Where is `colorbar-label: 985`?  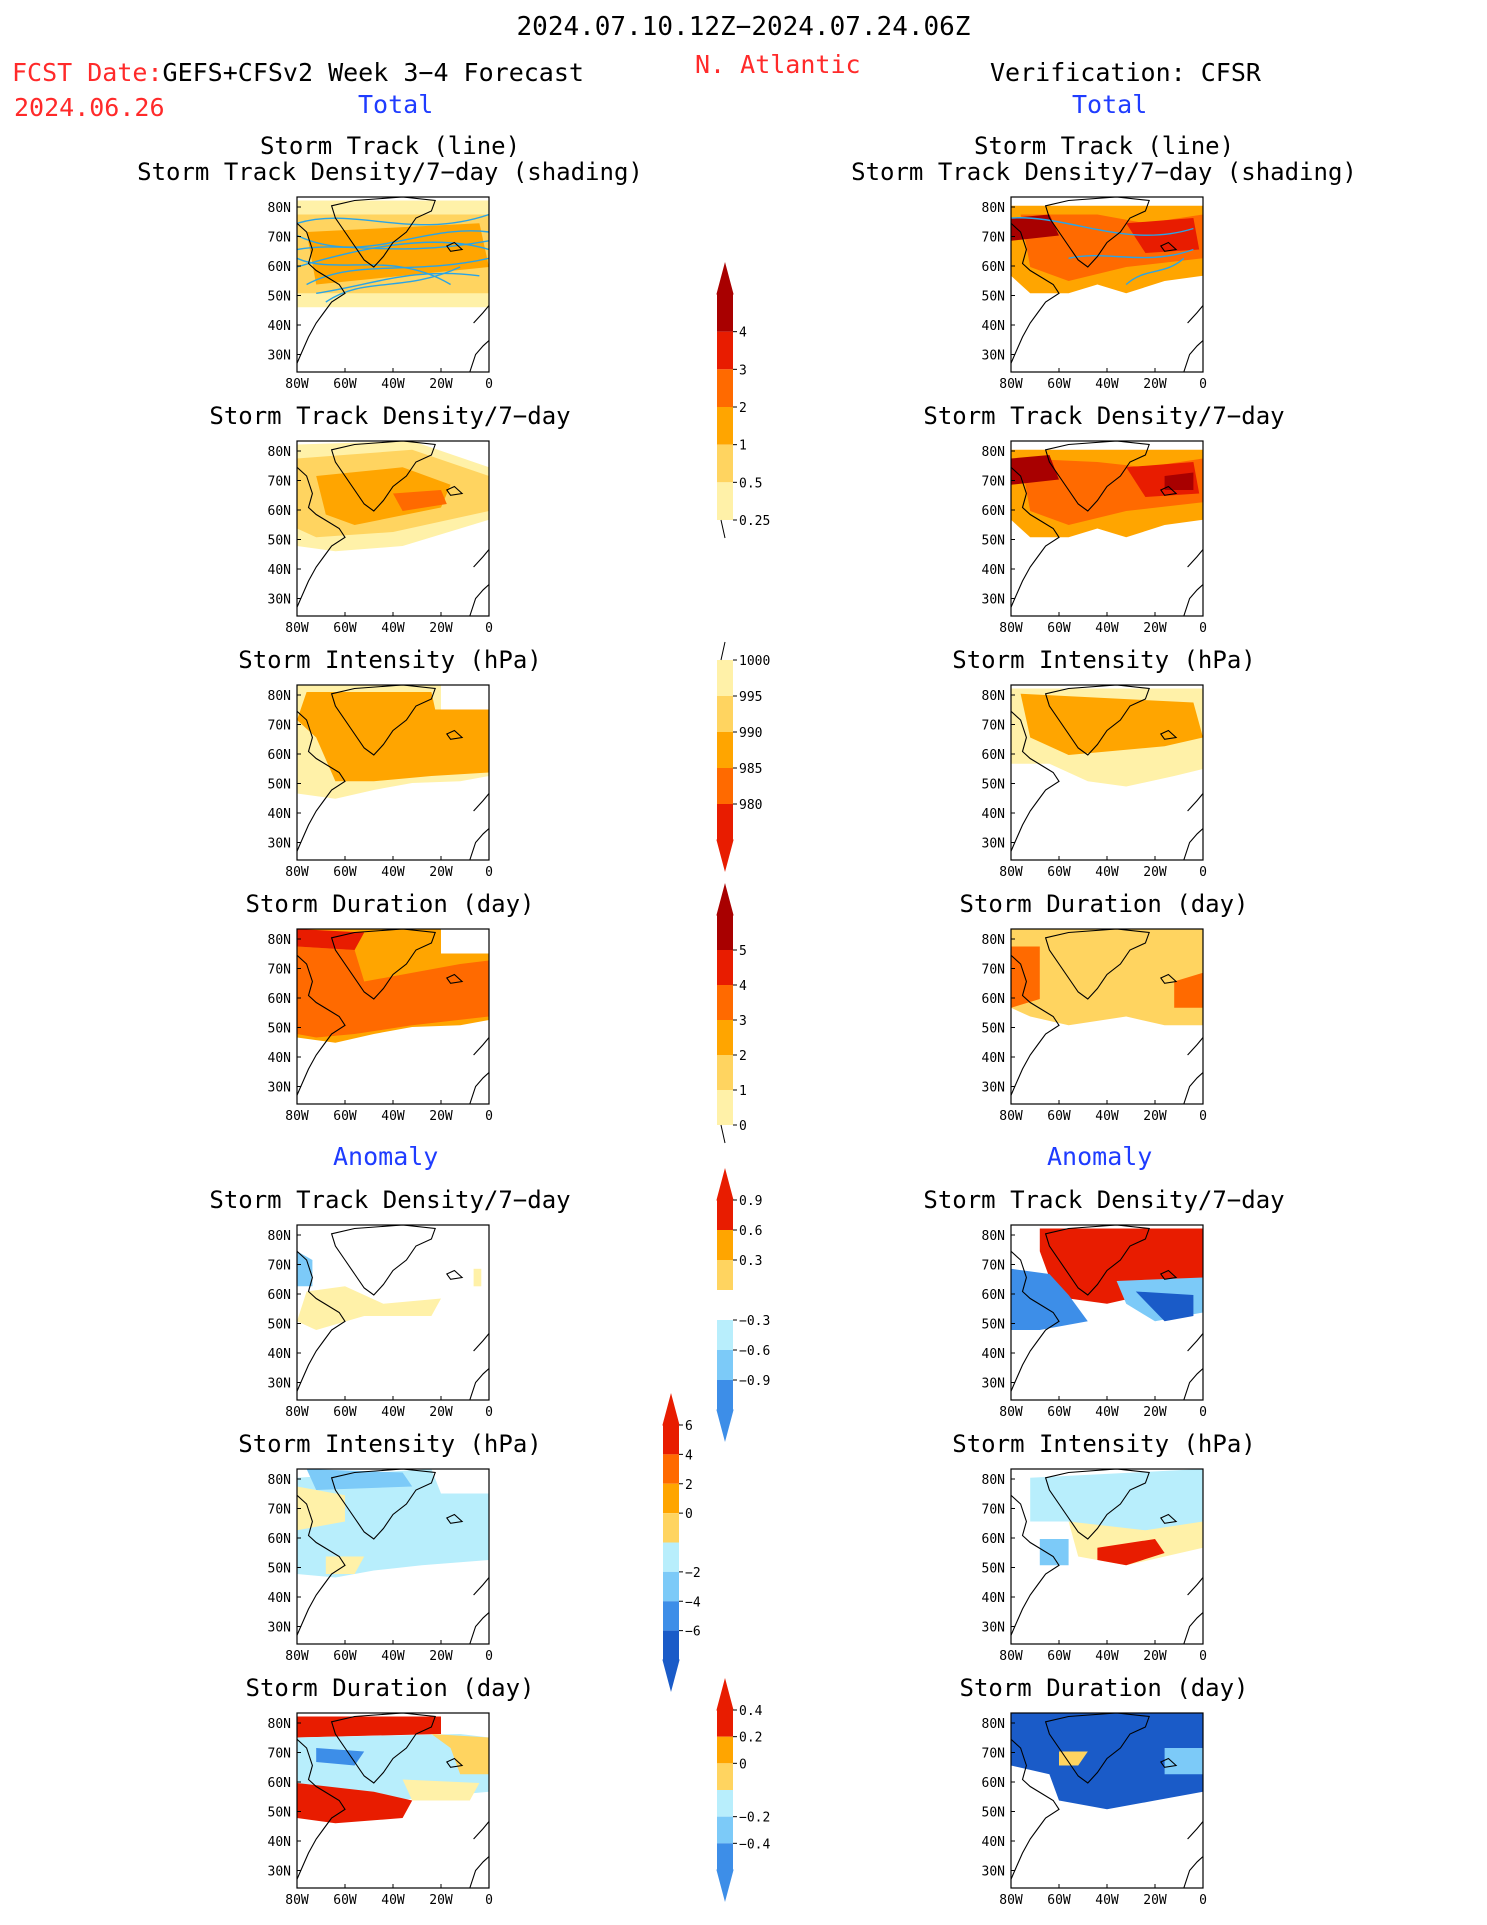
colorbar-label: 985 is located at coordinates (750, 769).